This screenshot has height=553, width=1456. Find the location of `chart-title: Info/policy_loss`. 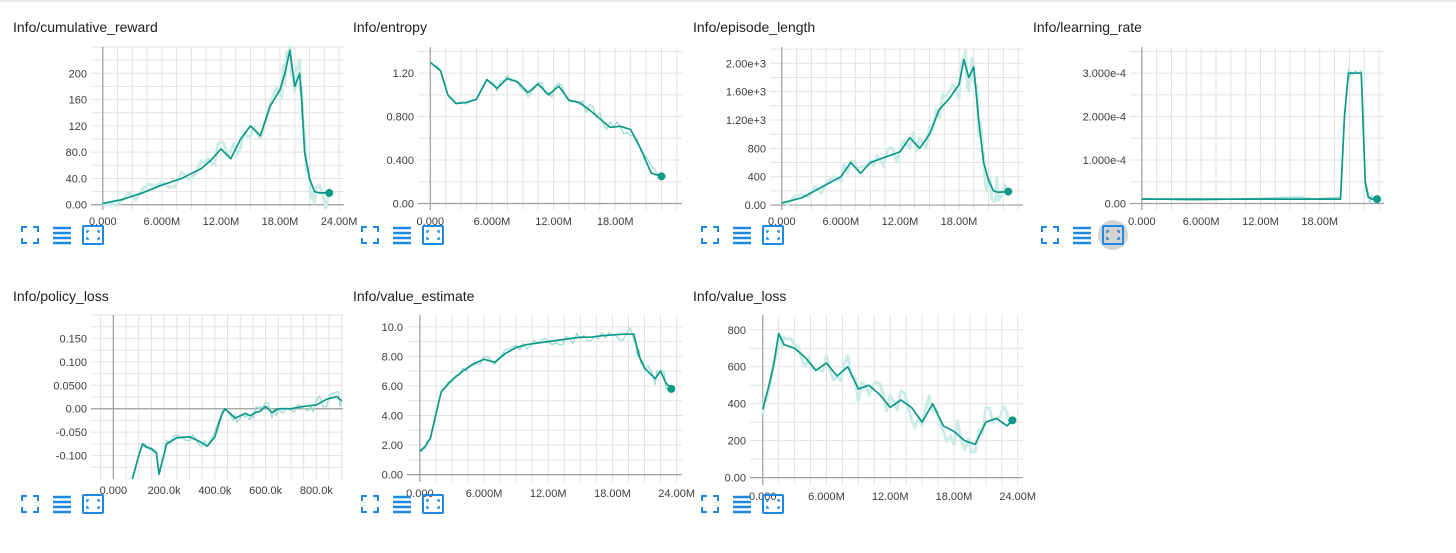

chart-title: Info/policy_loss is located at coordinates (61, 296).